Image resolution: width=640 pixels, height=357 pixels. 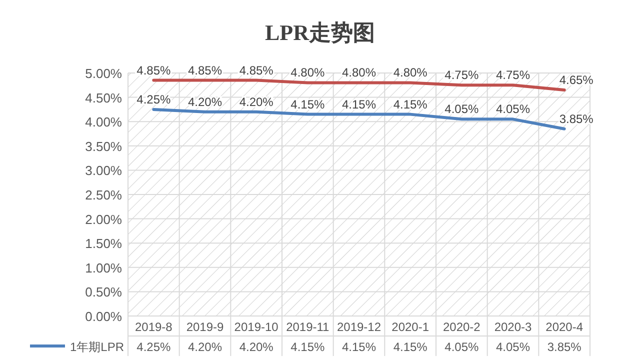 What do you see at coordinates (564, 347) in the screenshot?
I see `data-label: 3.85%` at bounding box center [564, 347].